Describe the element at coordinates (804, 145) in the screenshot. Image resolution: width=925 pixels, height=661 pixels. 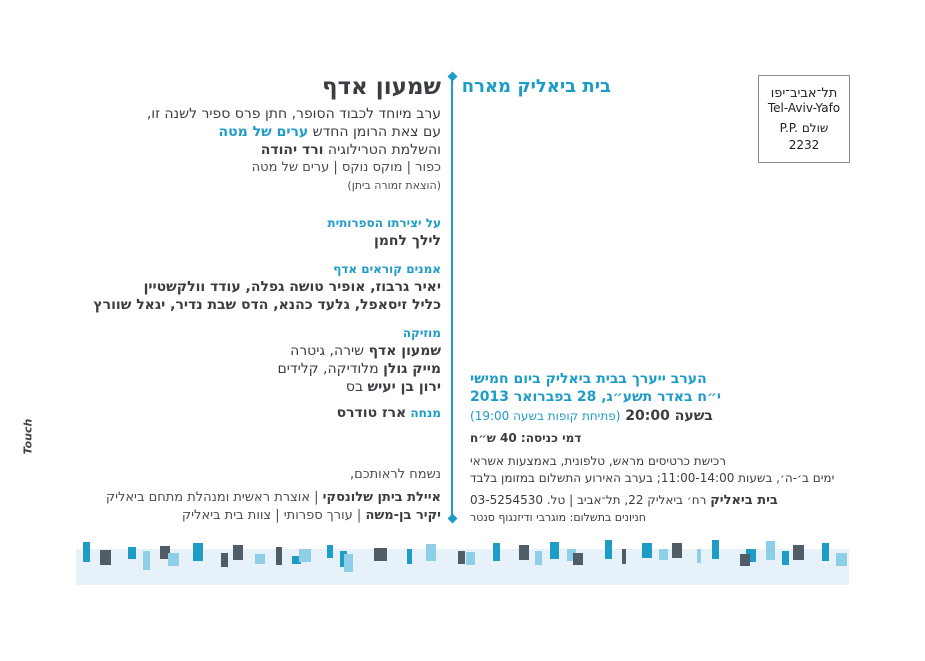
I see `stamp-number: 2232` at that location.